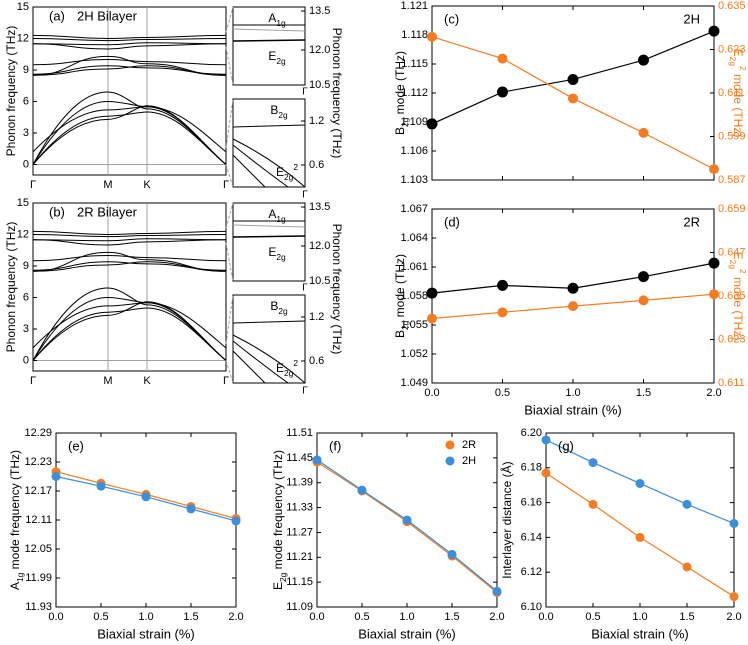  Describe the element at coordinates (305, 195) in the screenshot. I see `inset-x-tick-label: Γ` at that location.